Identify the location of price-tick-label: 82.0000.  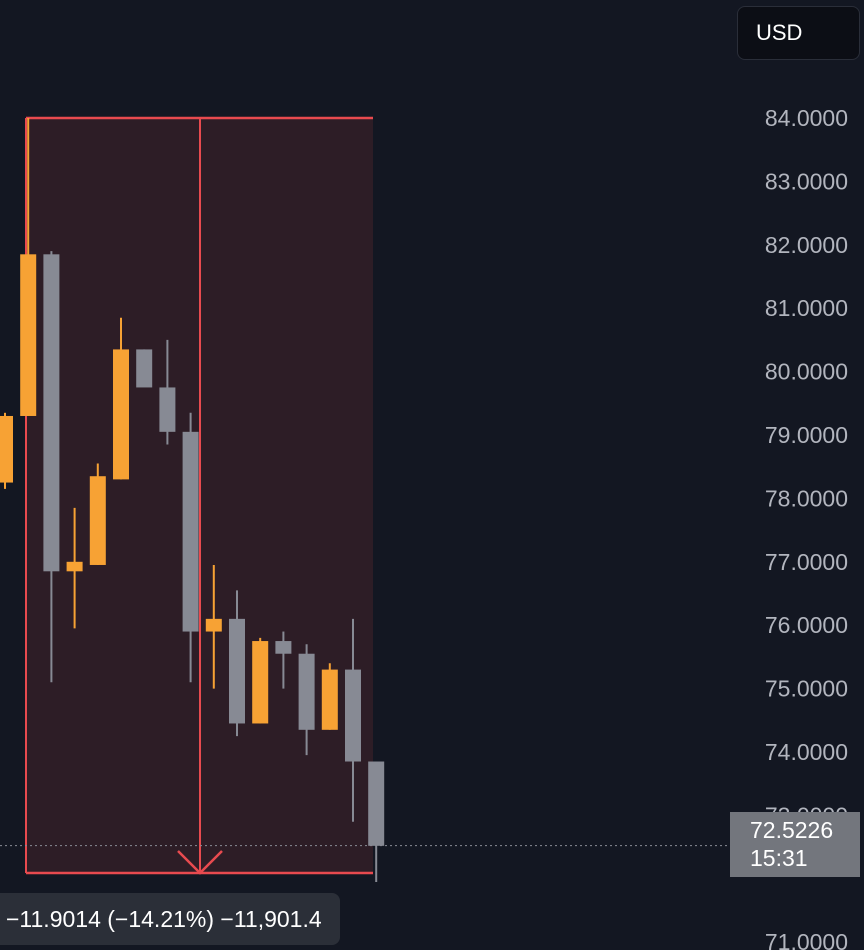
(806, 245).